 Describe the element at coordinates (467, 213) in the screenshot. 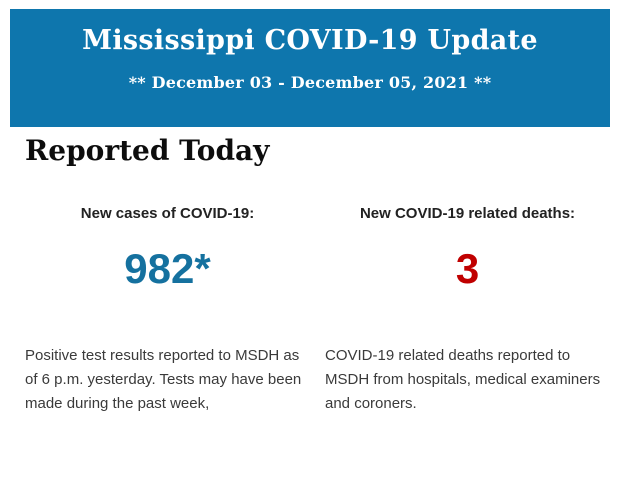

I see `new-deaths-label: New COVID-19 related deaths:` at that location.